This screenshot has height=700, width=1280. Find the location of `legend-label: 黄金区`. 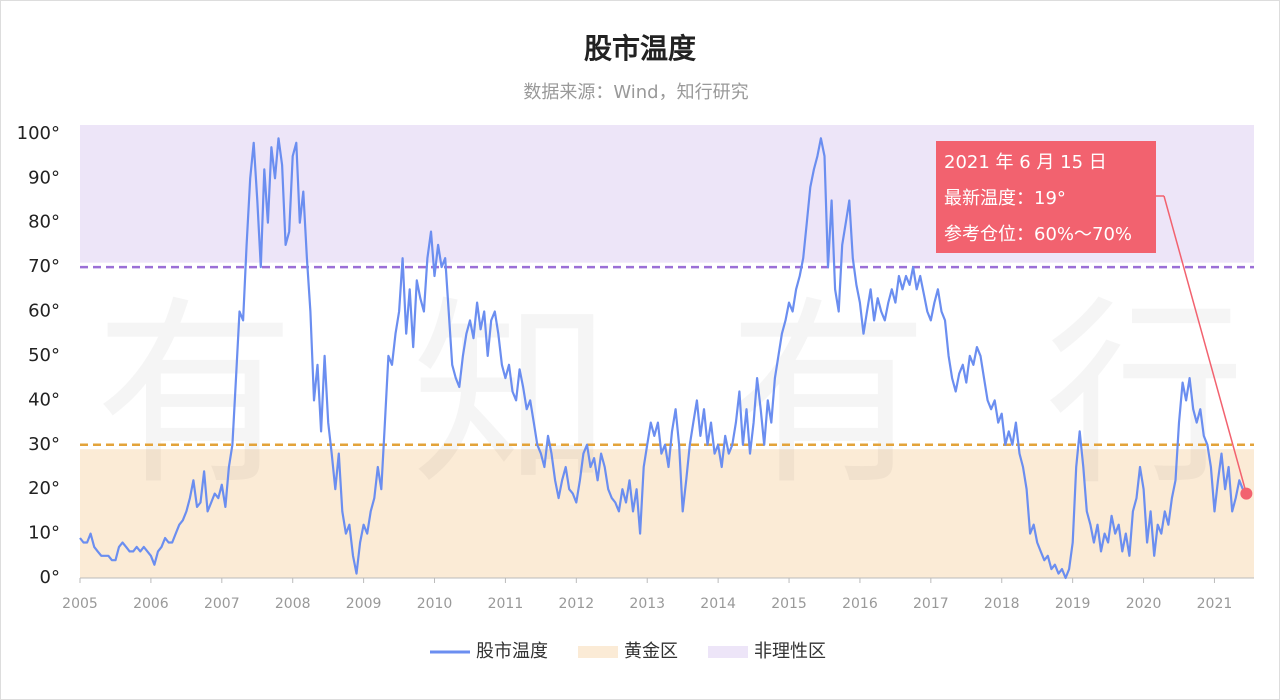

legend-label: 黄金区 is located at coordinates (651, 651).